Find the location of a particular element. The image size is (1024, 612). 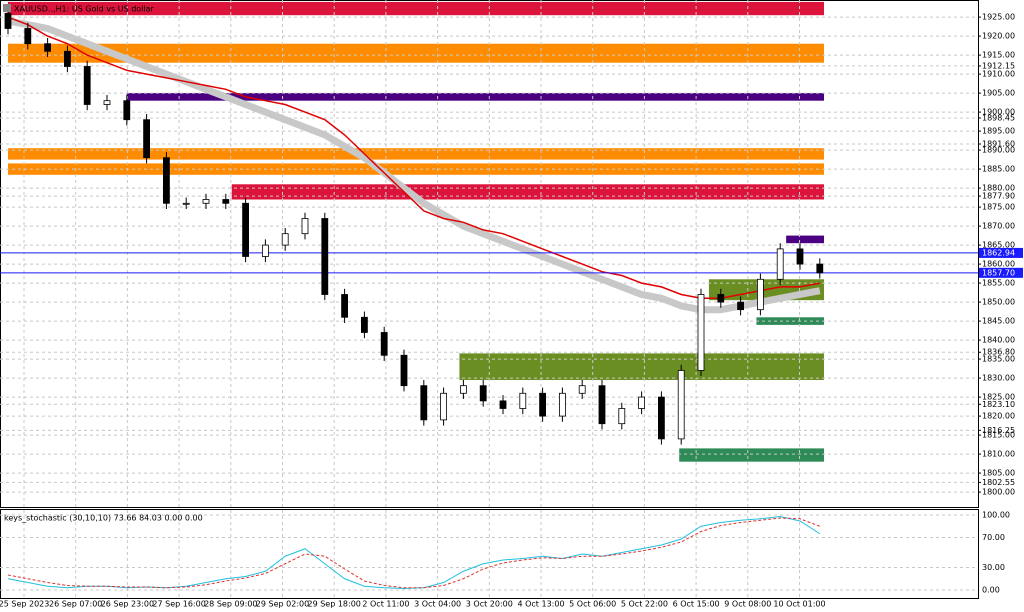

stochastic-main is located at coordinates (414, 552).